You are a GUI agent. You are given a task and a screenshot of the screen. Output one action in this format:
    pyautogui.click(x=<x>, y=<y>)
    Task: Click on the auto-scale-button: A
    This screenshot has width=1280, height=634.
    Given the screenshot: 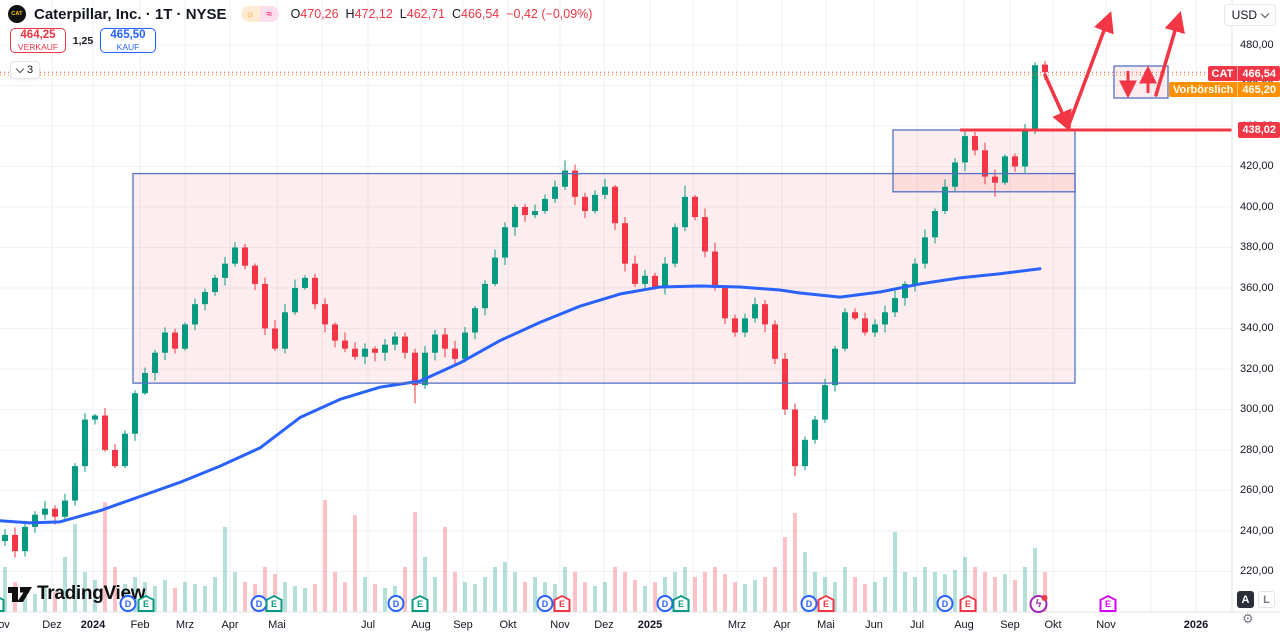 What is the action you would take?
    pyautogui.click(x=1245, y=599)
    